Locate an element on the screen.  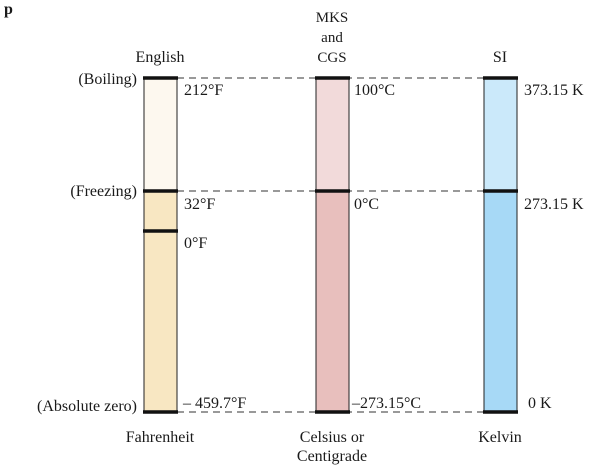
english-header: English is located at coordinates (160, 57).